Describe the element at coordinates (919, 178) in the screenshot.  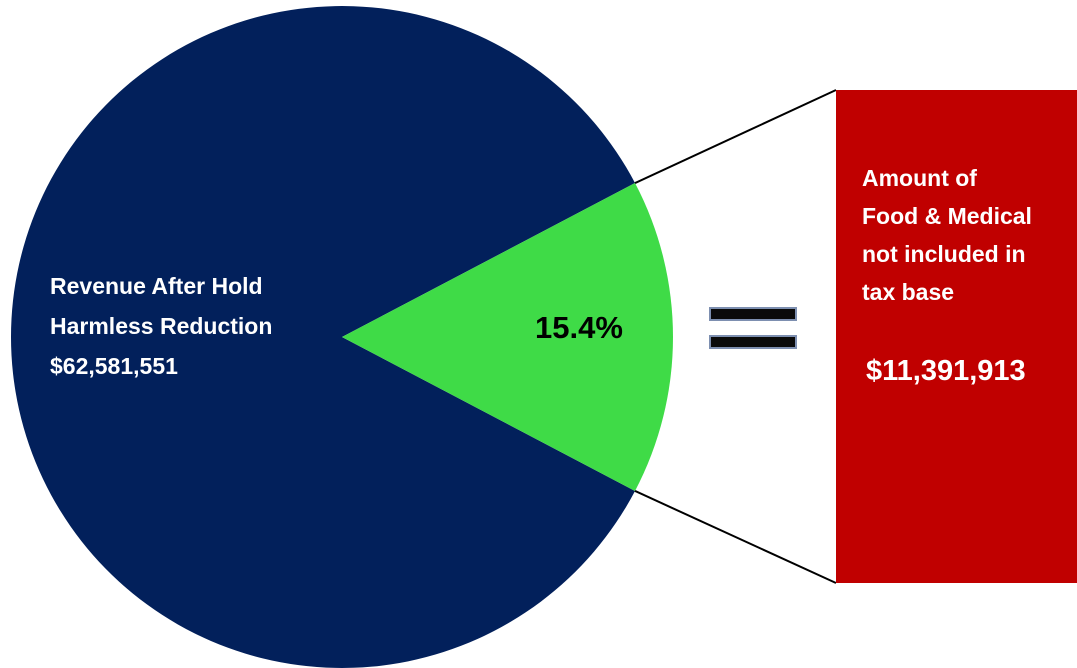
I see `callout-label-line-1: Amount of` at that location.